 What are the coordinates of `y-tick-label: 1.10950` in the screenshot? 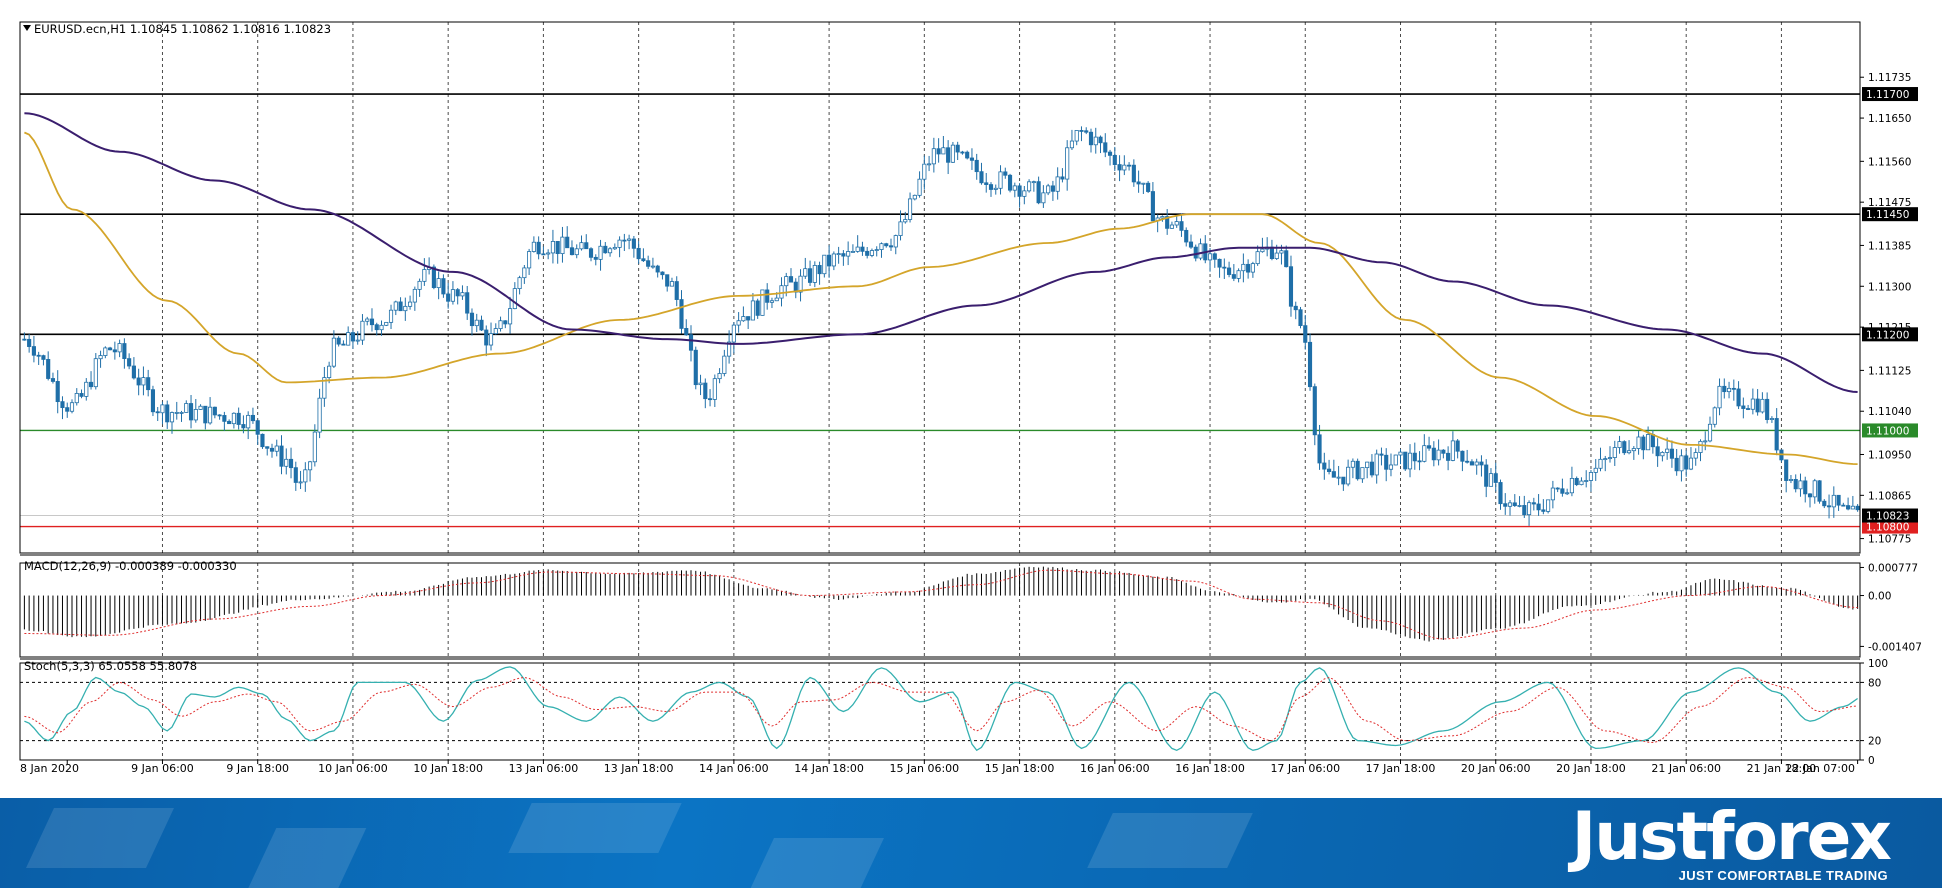 It's located at (1889, 455).